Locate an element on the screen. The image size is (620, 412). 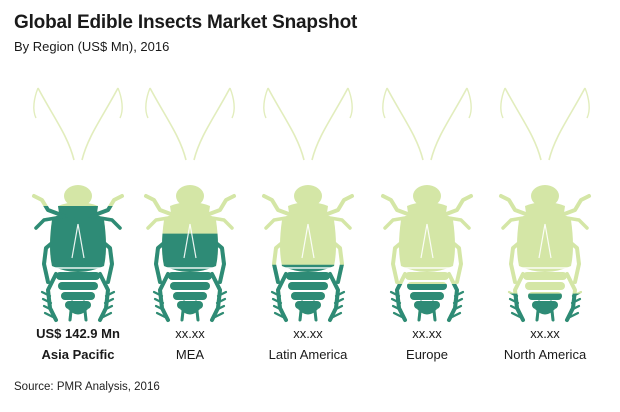
source-note: Source: PMR Analysis, 2016 is located at coordinates (87, 387).